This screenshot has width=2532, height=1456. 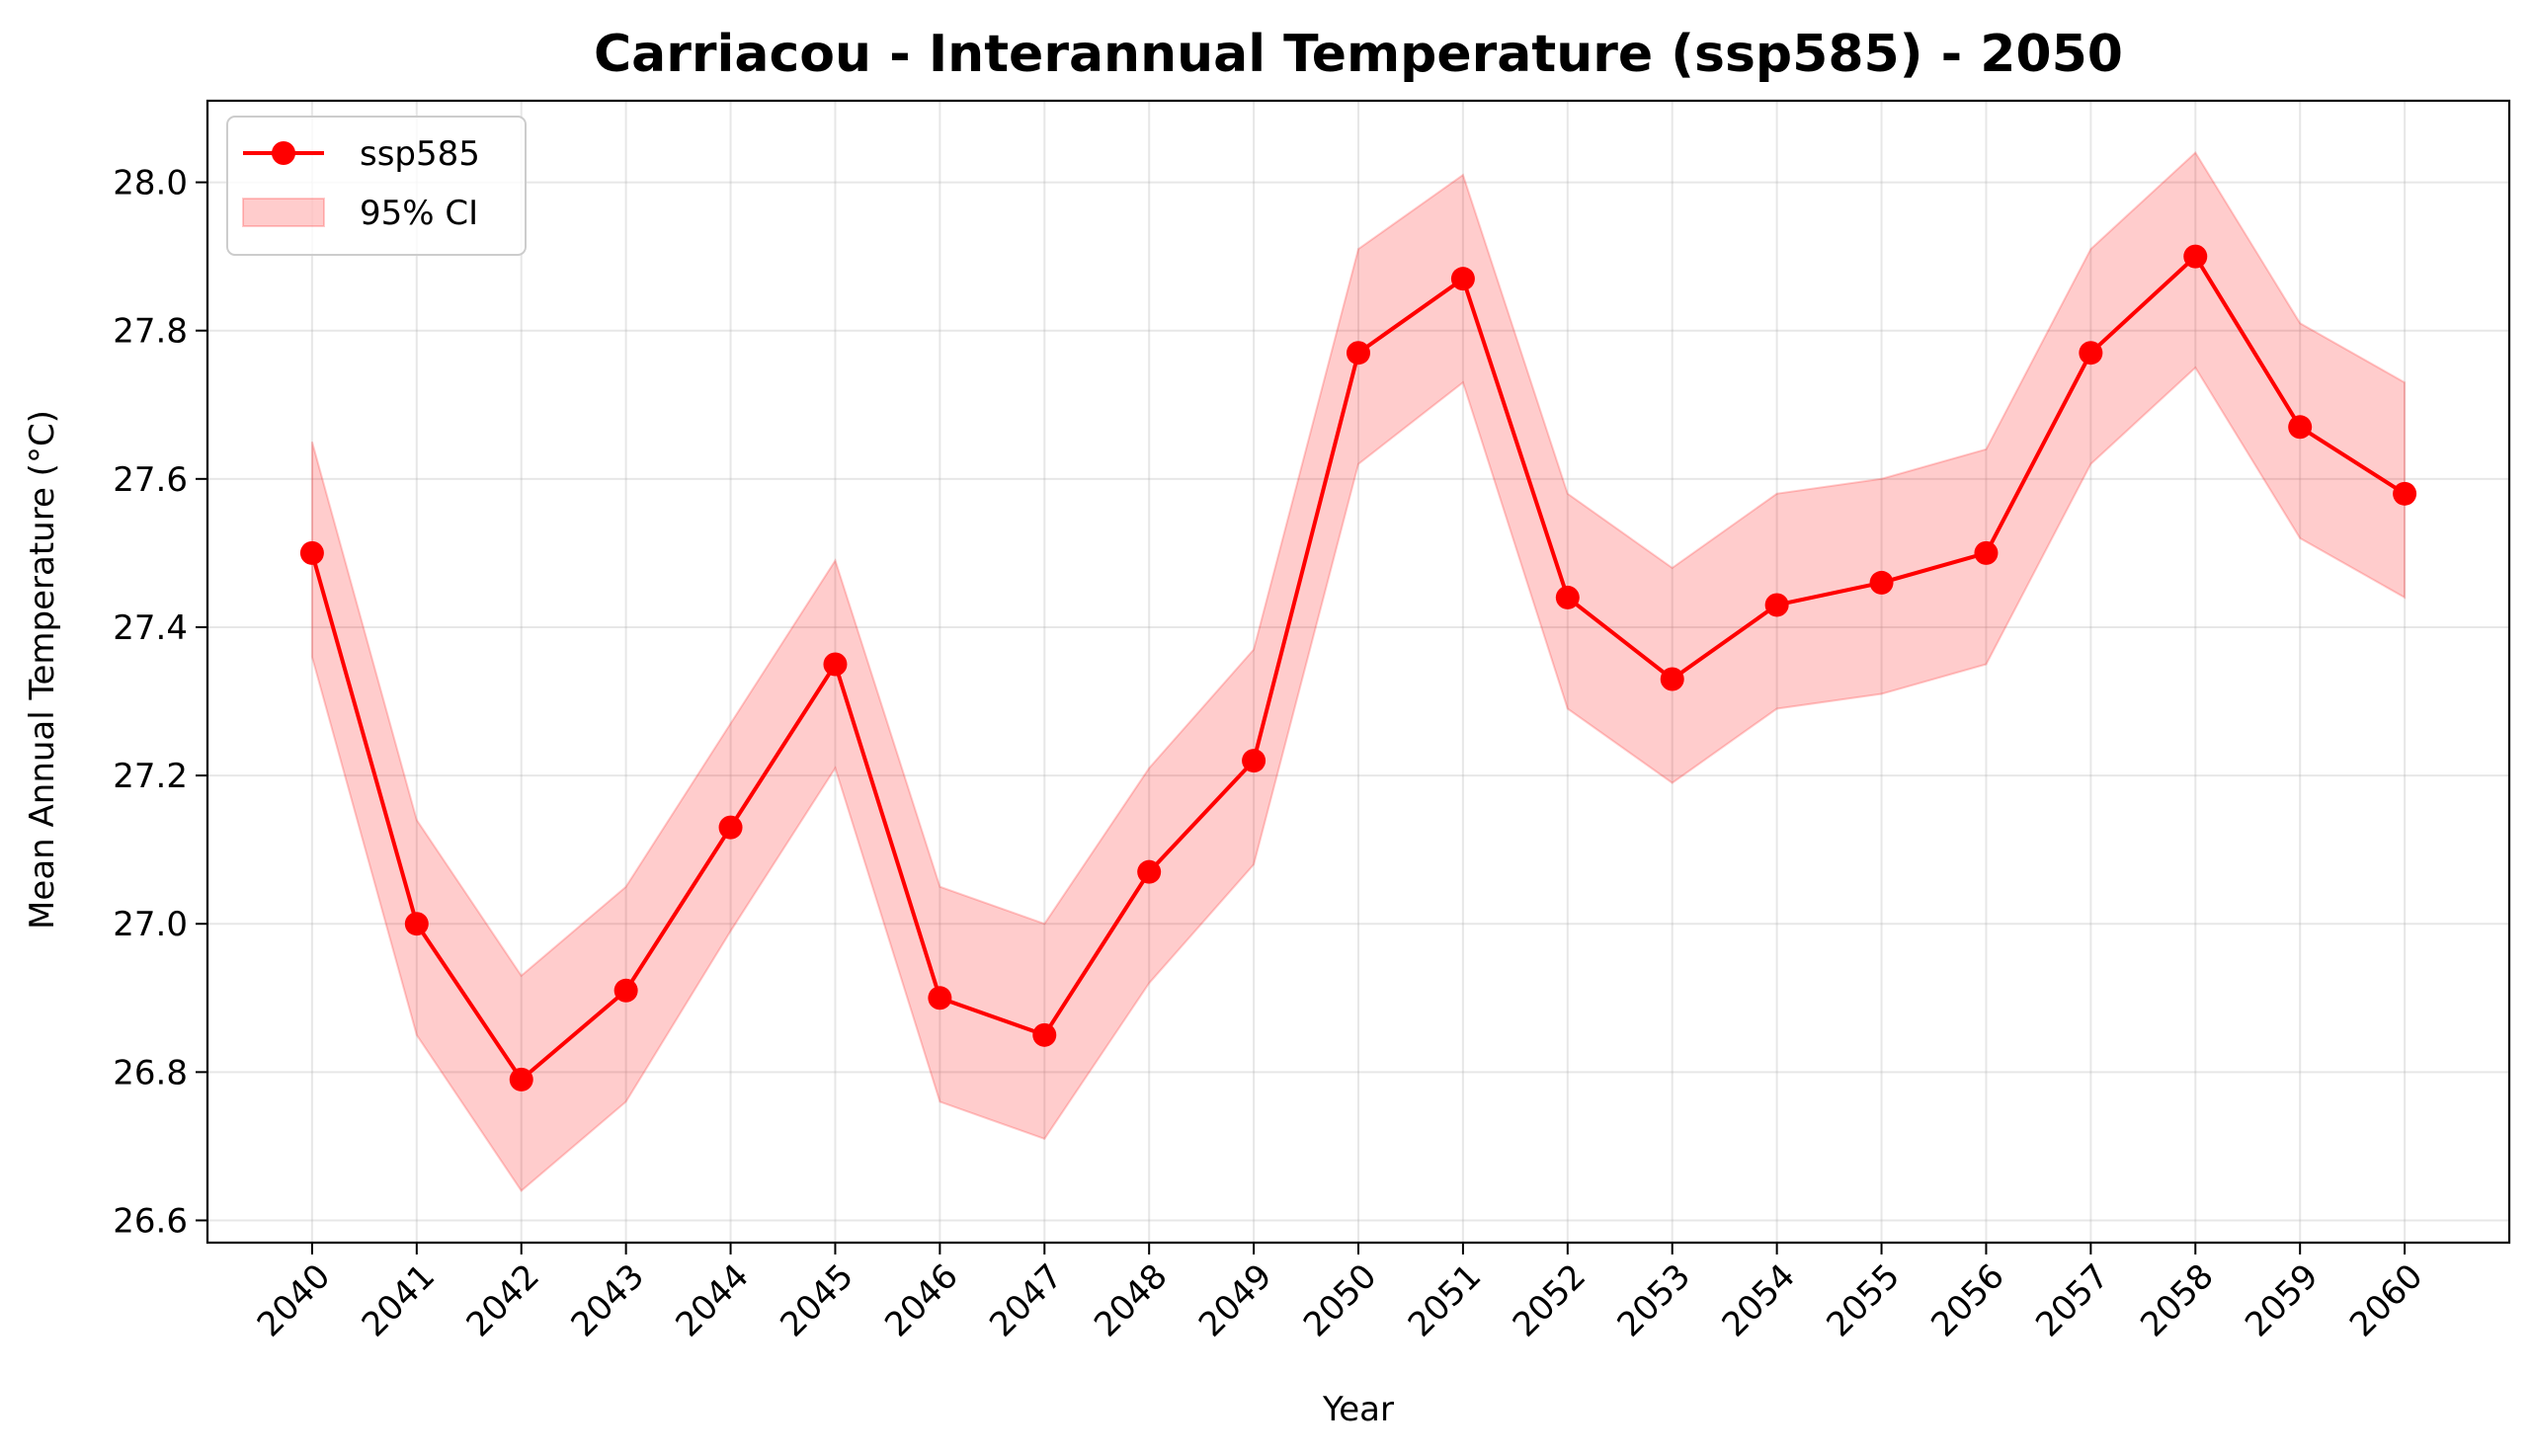 What do you see at coordinates (150, 628) in the screenshot?
I see `y-tick-label: 27.4` at bounding box center [150, 628].